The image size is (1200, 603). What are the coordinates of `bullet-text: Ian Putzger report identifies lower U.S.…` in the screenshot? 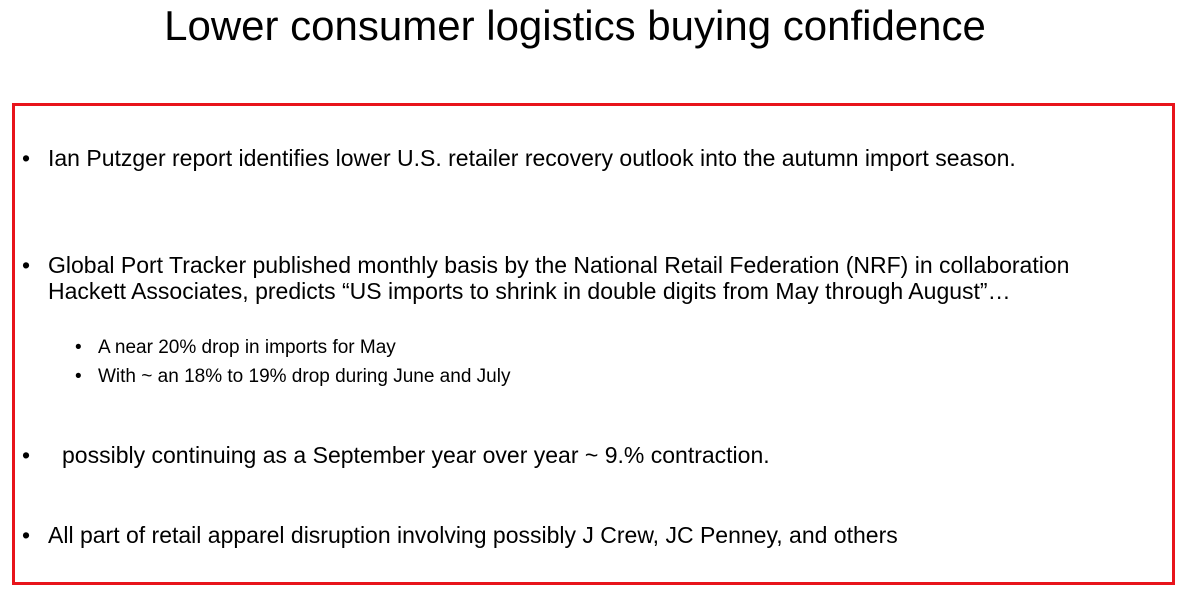 It's located at (532, 158).